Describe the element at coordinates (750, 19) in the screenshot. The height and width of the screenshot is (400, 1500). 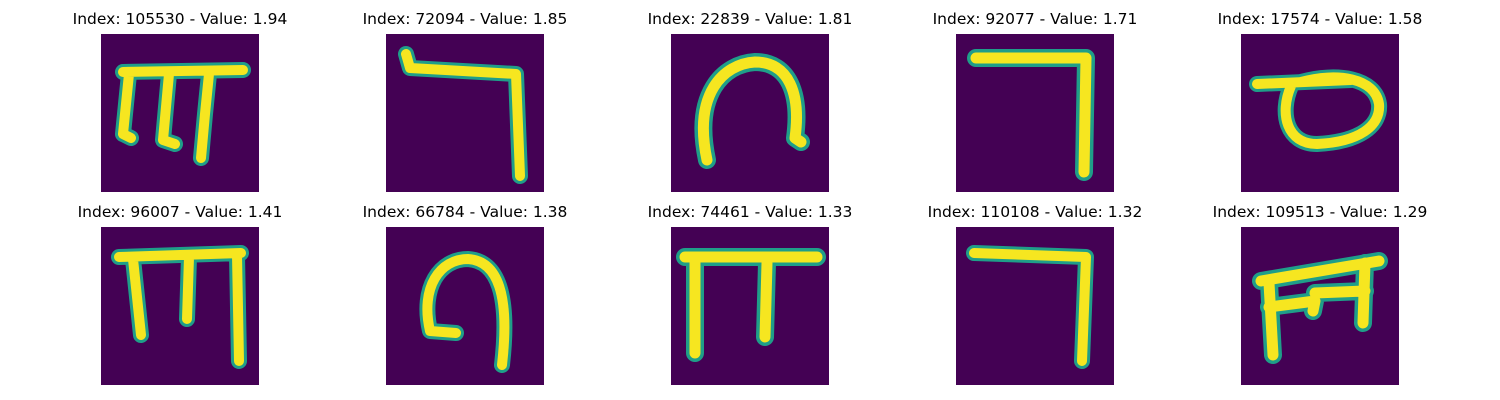
I see `panel-title: Index: 22839 - Value: 1.81` at that location.